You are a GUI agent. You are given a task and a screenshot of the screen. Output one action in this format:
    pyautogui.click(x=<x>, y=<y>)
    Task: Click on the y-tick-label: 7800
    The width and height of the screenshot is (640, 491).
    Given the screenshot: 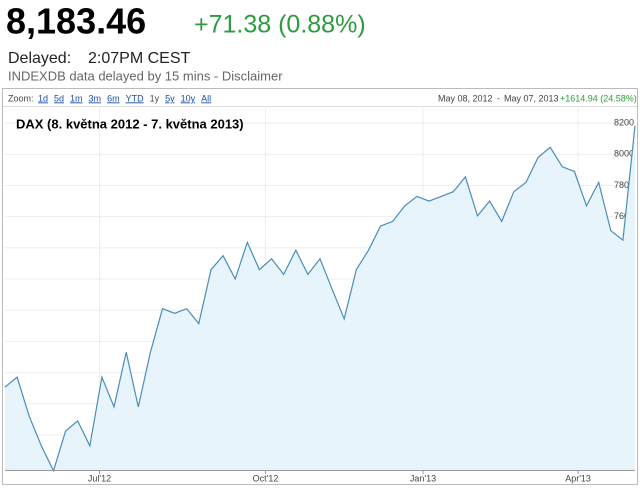 What is the action you would take?
    pyautogui.click(x=624, y=185)
    